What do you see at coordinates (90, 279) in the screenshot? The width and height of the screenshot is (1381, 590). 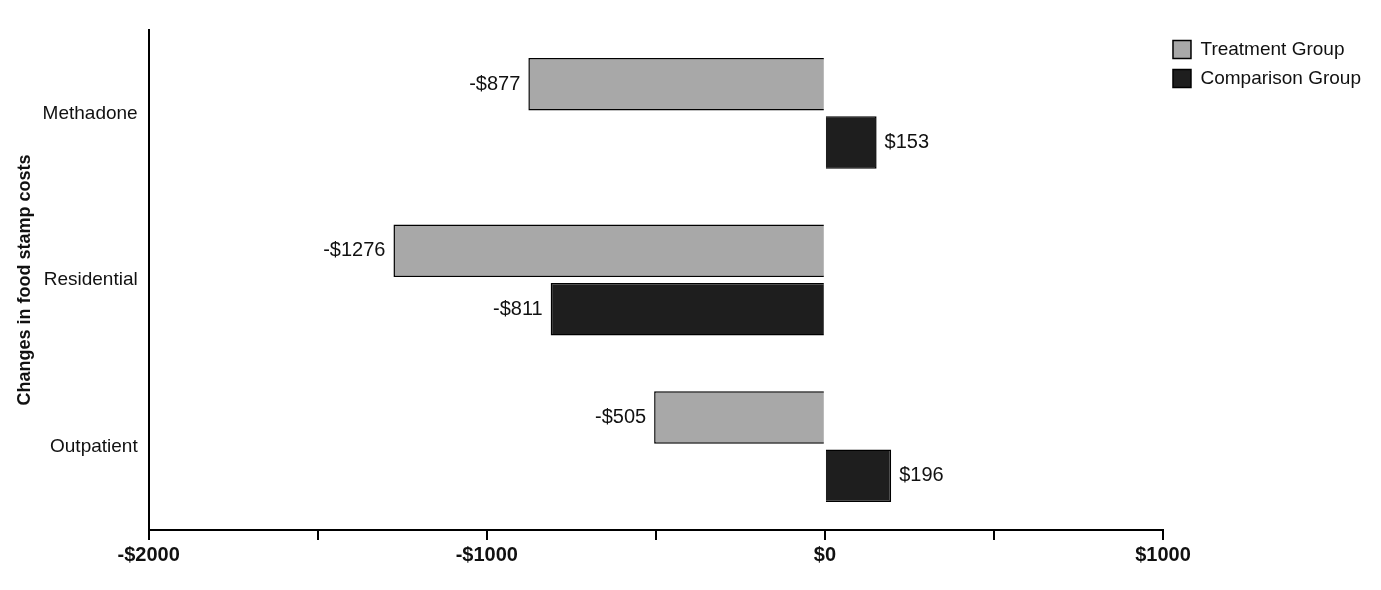 I see `y-tick-label: Residential` at bounding box center [90, 279].